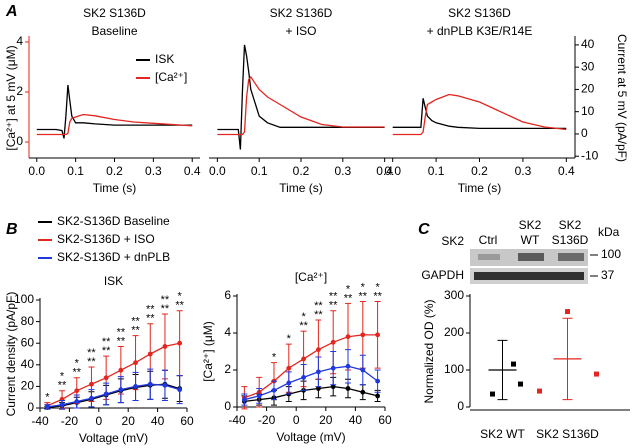  I want to click on y2-tick-label: 20, so click(588, 89).